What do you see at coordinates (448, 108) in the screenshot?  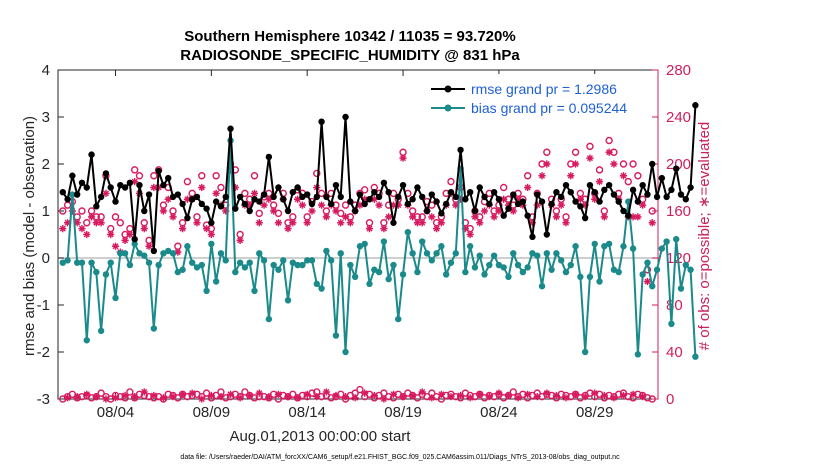 I see `legend-bias-marker` at bounding box center [448, 108].